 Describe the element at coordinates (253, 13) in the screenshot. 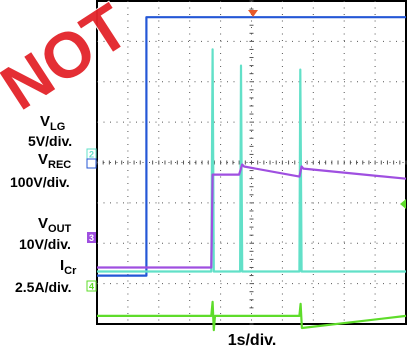

I see `trigger-position-marker` at that location.